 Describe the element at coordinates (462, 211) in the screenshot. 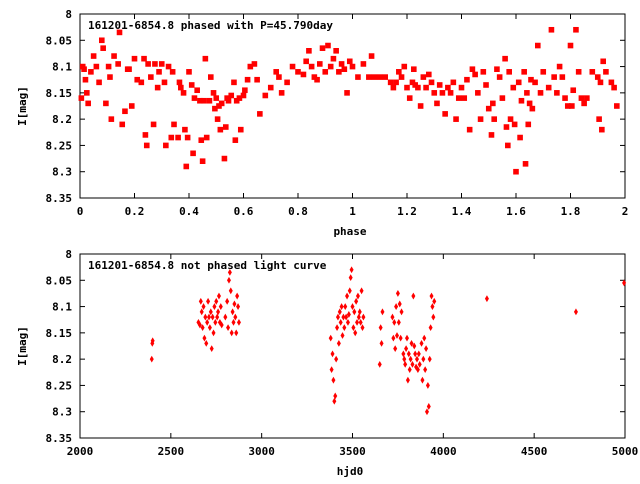

I see `phased-xtick-label: 1.4` at that location.